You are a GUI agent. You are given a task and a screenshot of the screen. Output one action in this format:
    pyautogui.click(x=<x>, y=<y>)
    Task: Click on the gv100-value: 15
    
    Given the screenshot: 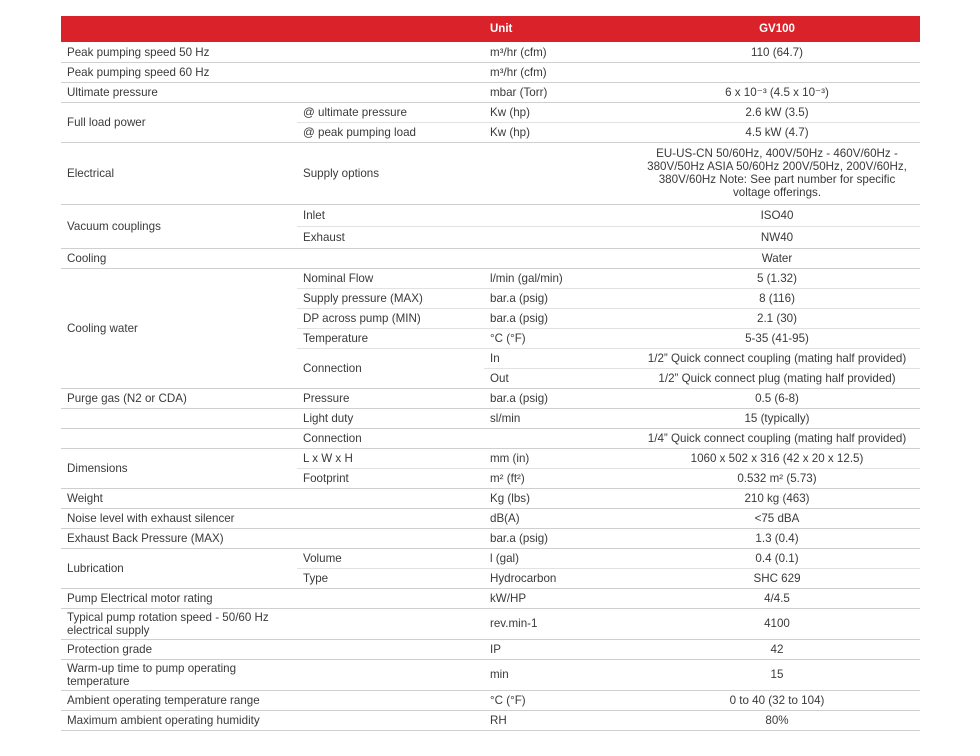 What is the action you would take?
    pyautogui.click(x=777, y=674)
    